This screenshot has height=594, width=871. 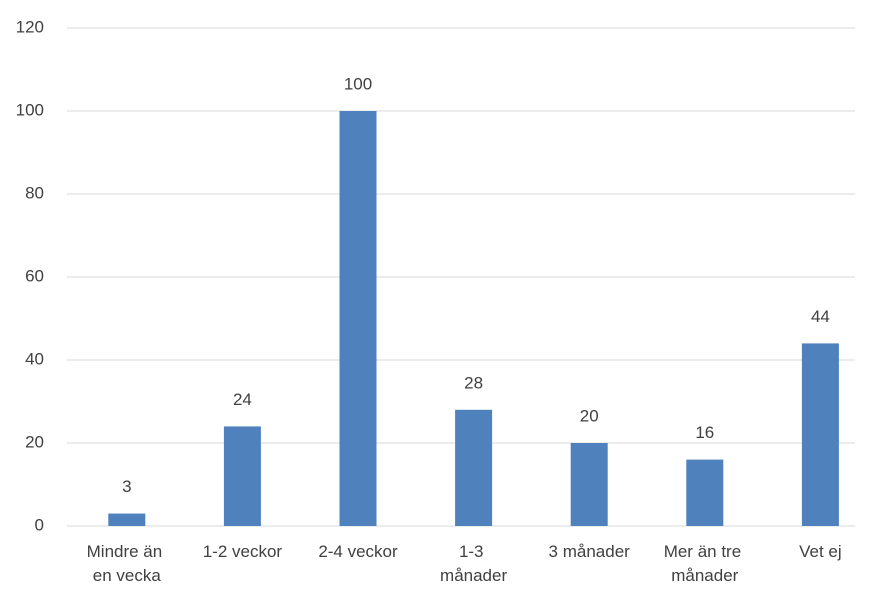 What do you see at coordinates (820, 551) in the screenshot?
I see `x-tick-label: Vet ej` at bounding box center [820, 551].